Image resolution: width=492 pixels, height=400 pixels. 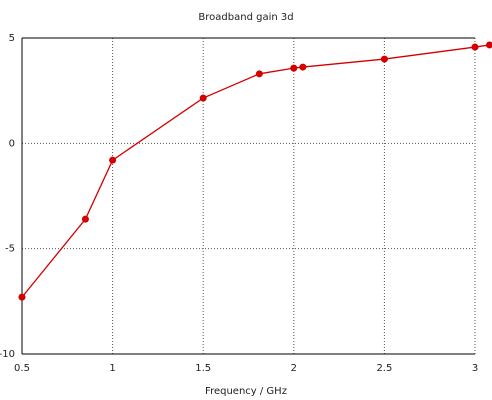 I want to click on x-tick-label: 2, so click(x=294, y=368).